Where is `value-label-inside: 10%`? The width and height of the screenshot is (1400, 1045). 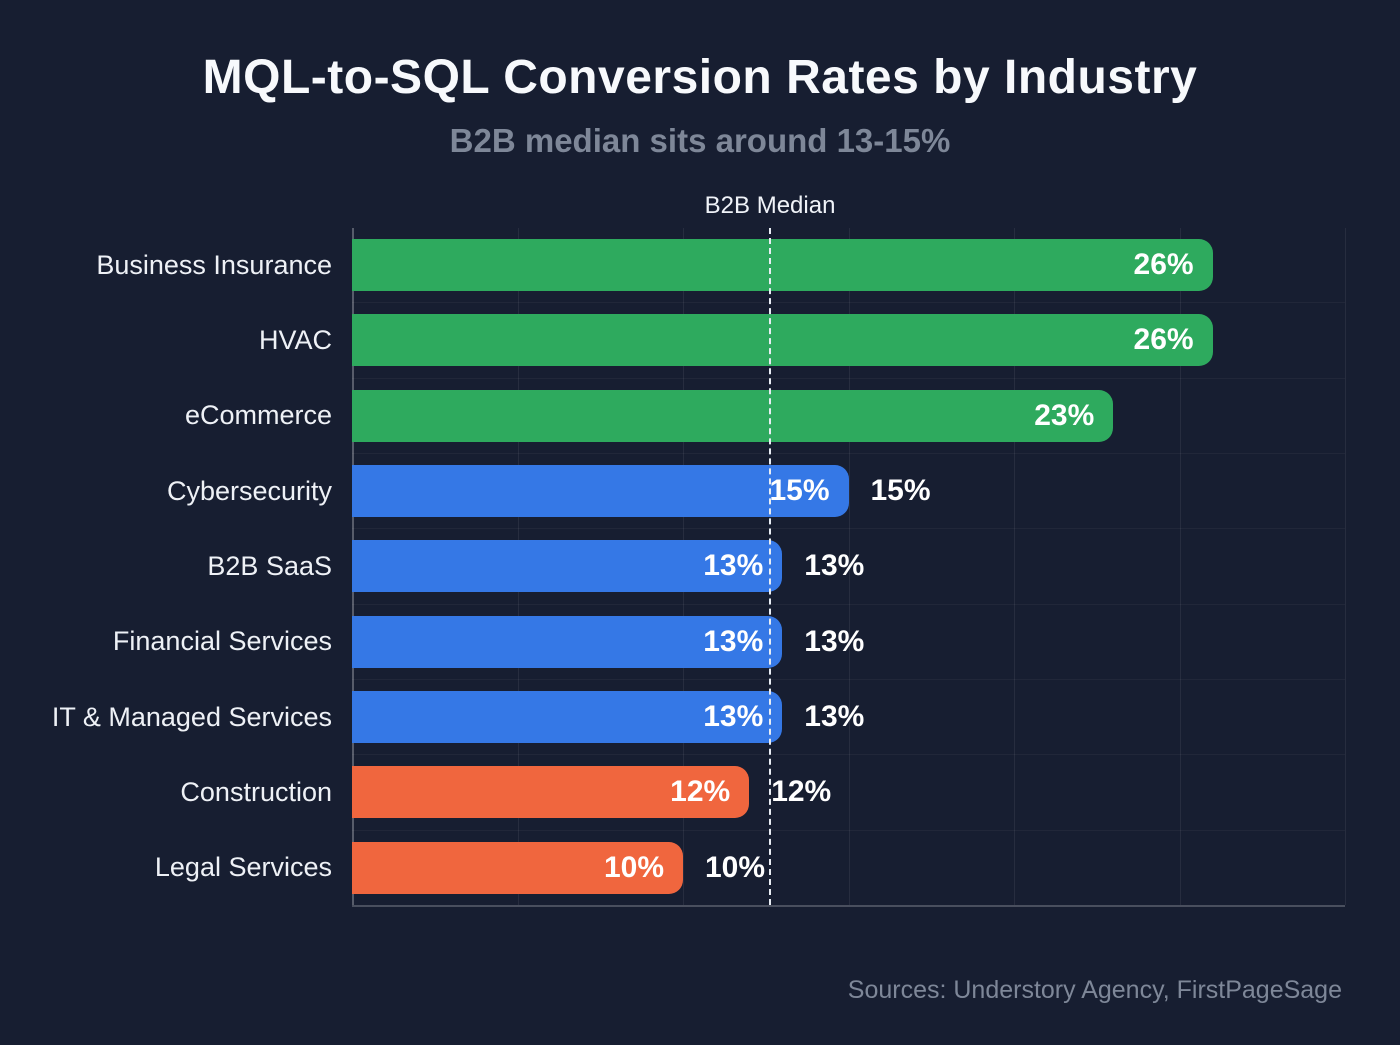 value-label-inside: 10% is located at coordinates (633, 867).